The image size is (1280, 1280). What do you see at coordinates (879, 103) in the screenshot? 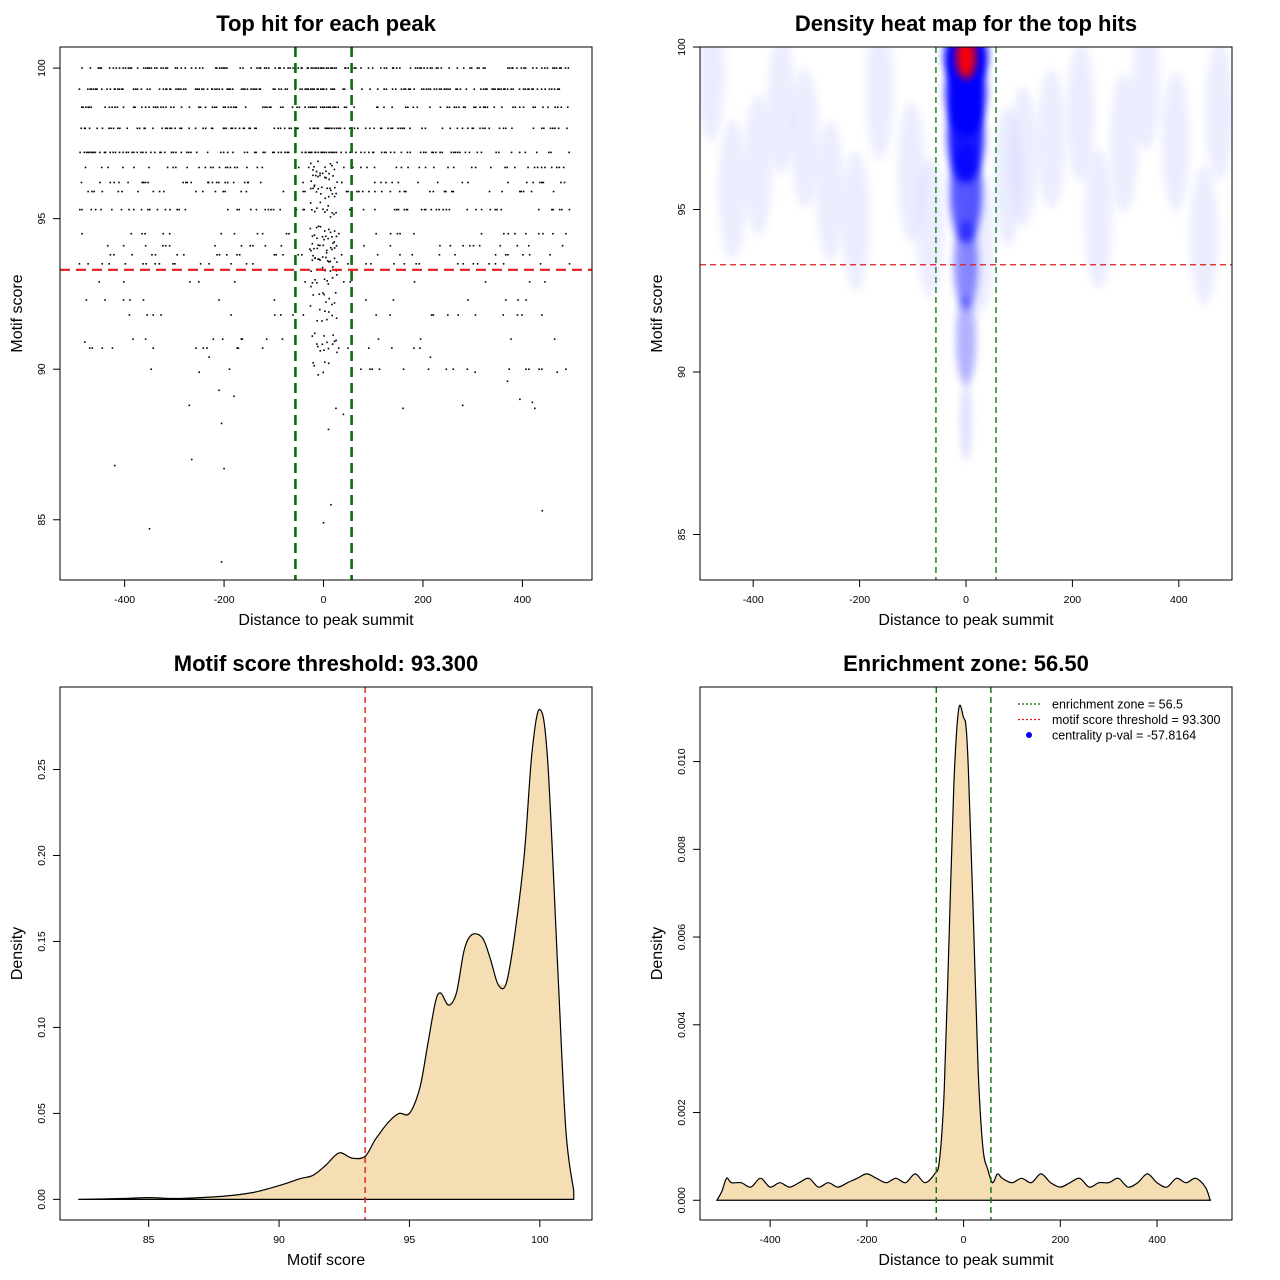
I see `heatmap-haze` at bounding box center [879, 103].